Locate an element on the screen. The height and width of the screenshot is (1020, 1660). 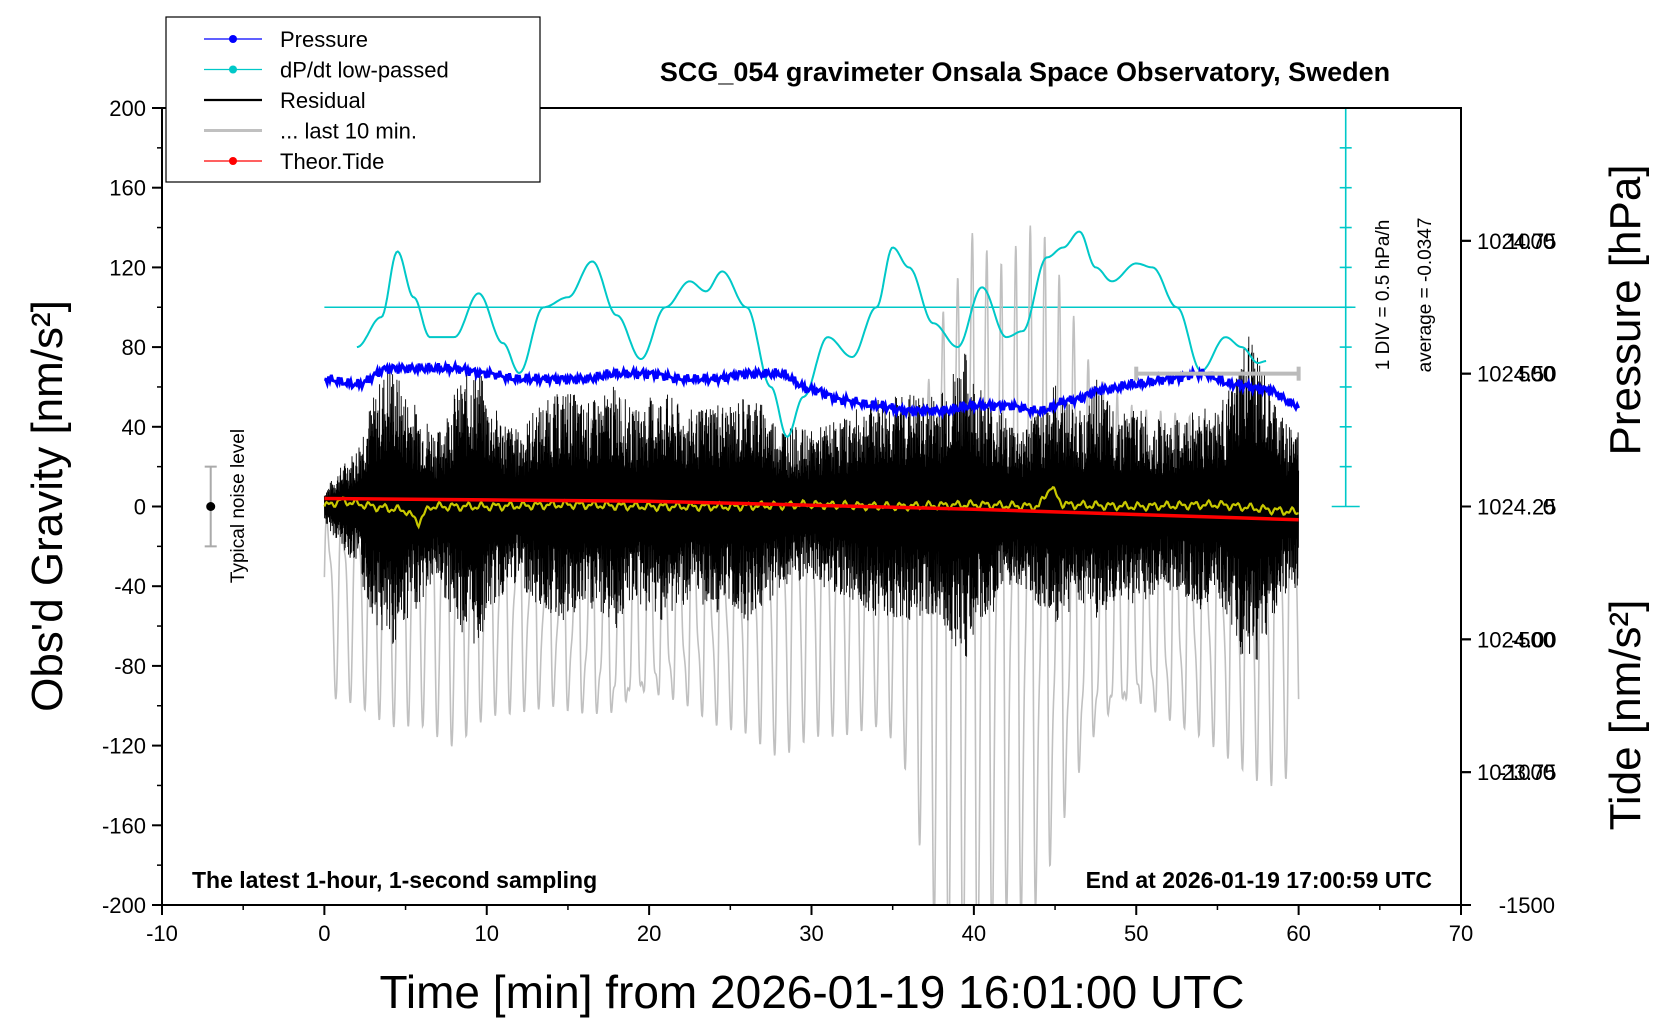
pressure-tick-label: 1024.00 is located at coordinates (1517, 639).